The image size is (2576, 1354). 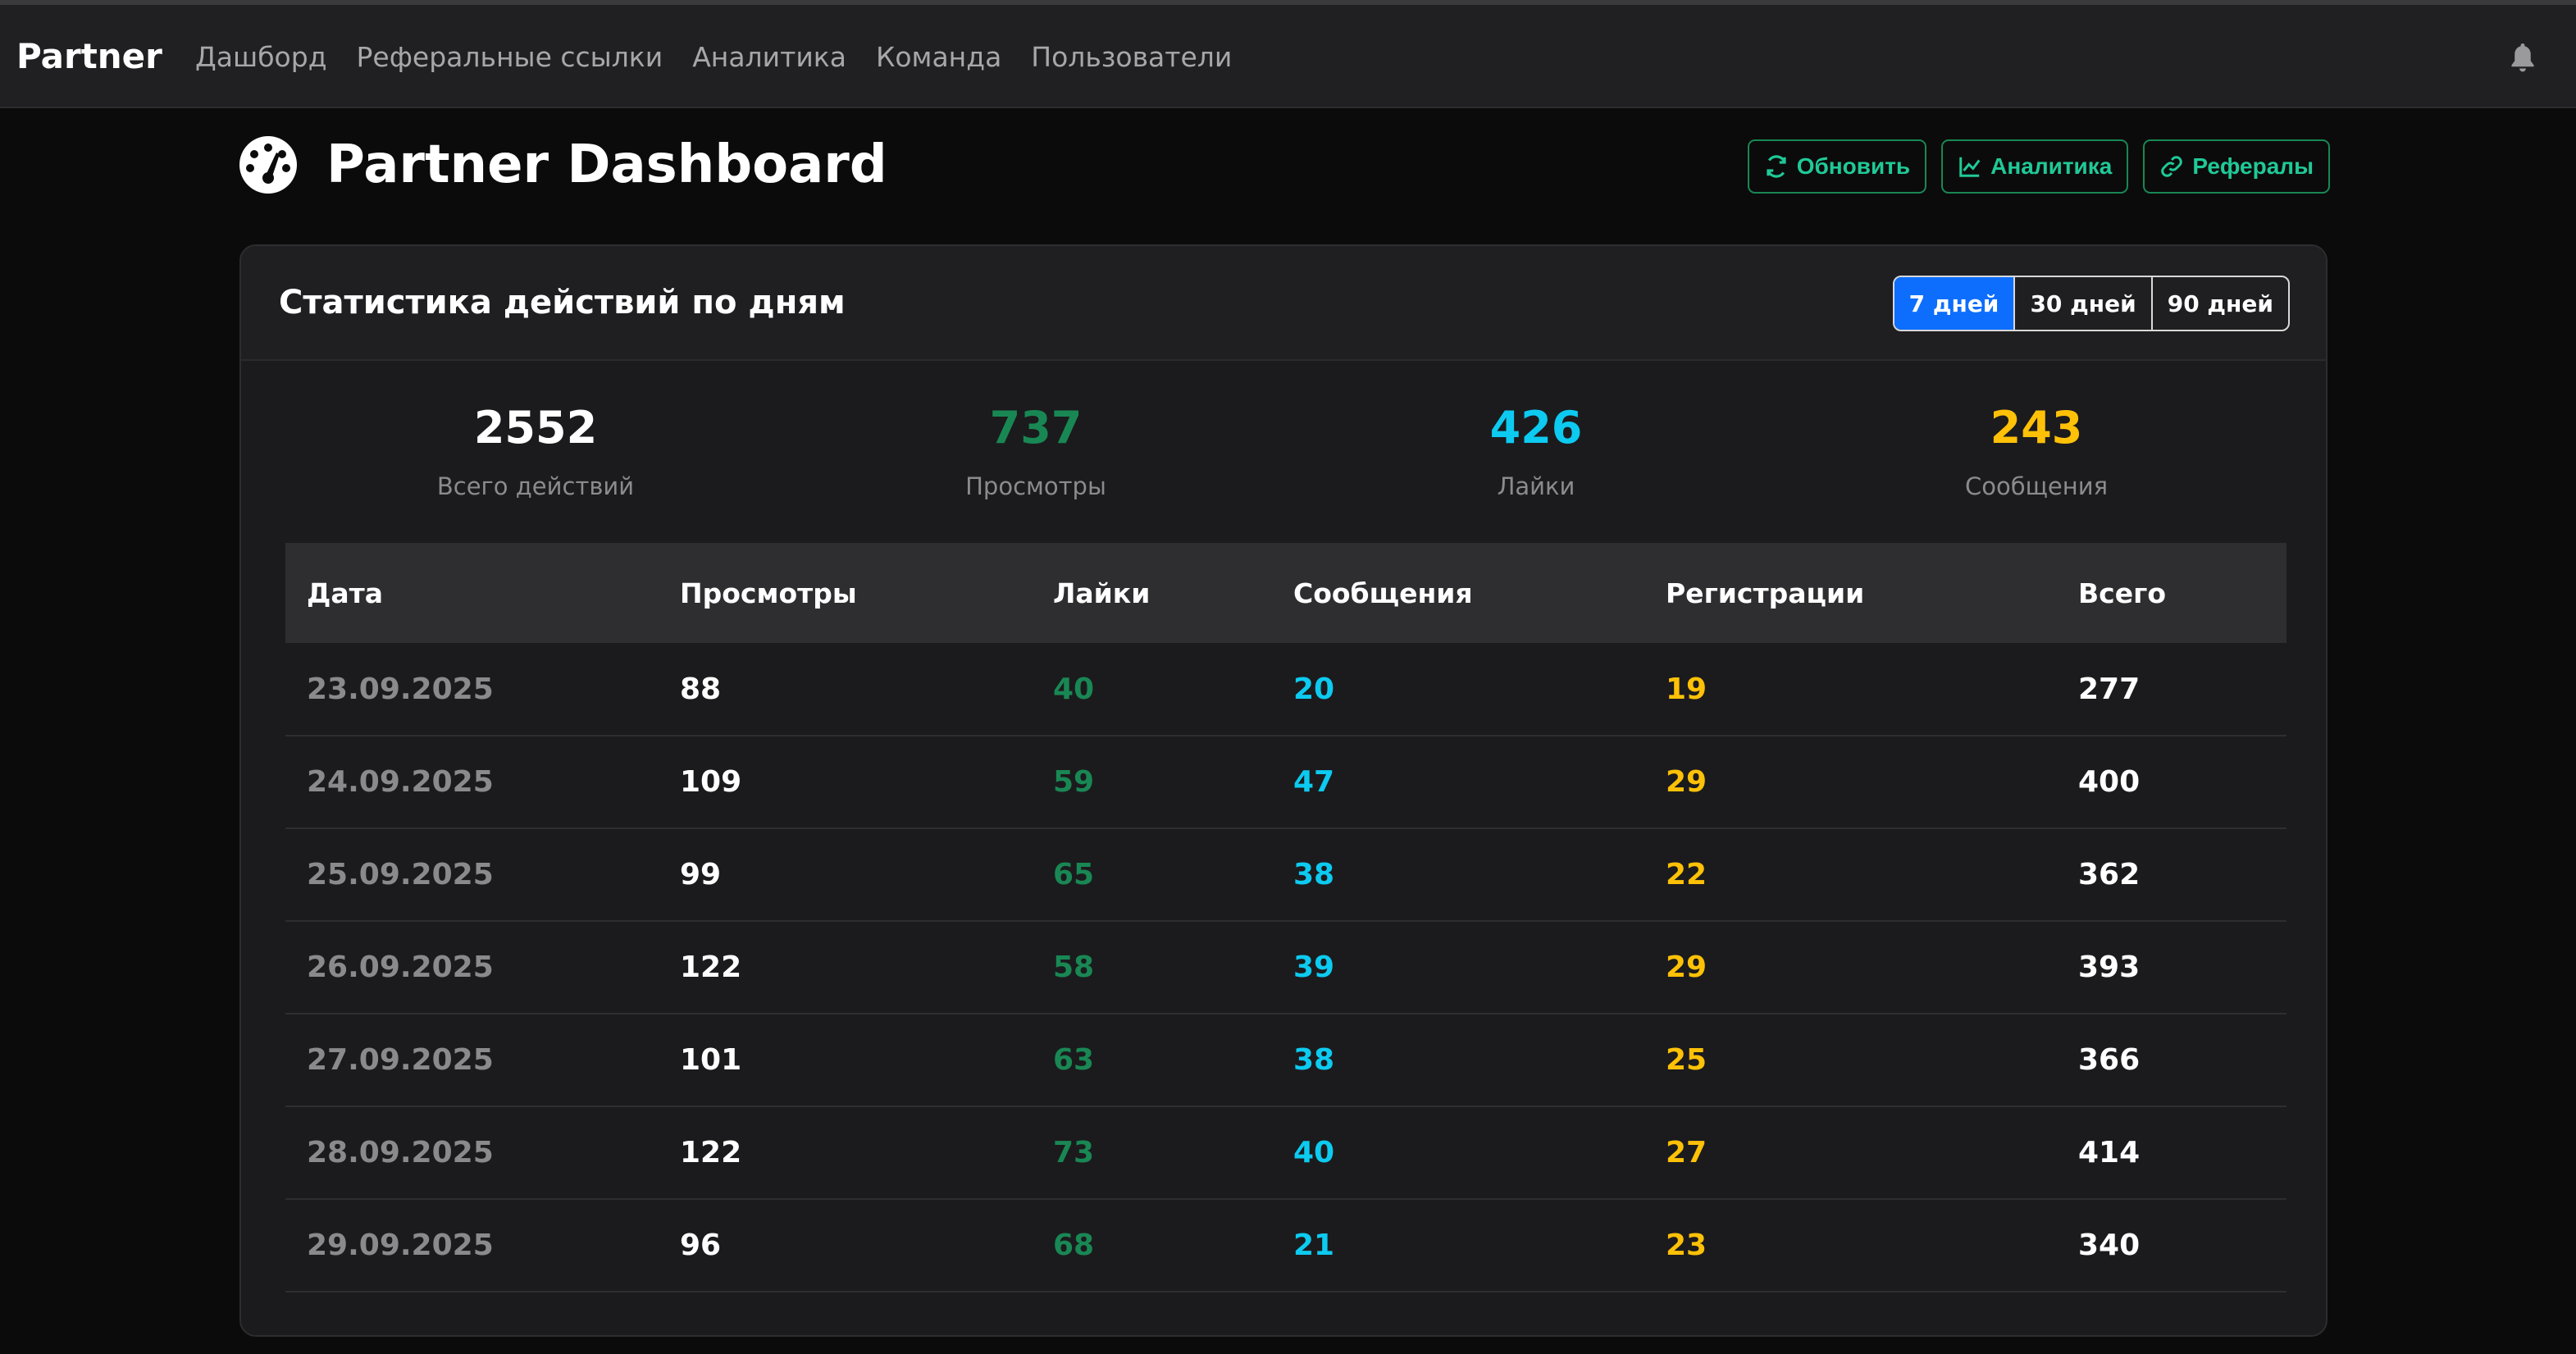 I want to click on period-90-days-button: 90 дней, so click(x=2219, y=303).